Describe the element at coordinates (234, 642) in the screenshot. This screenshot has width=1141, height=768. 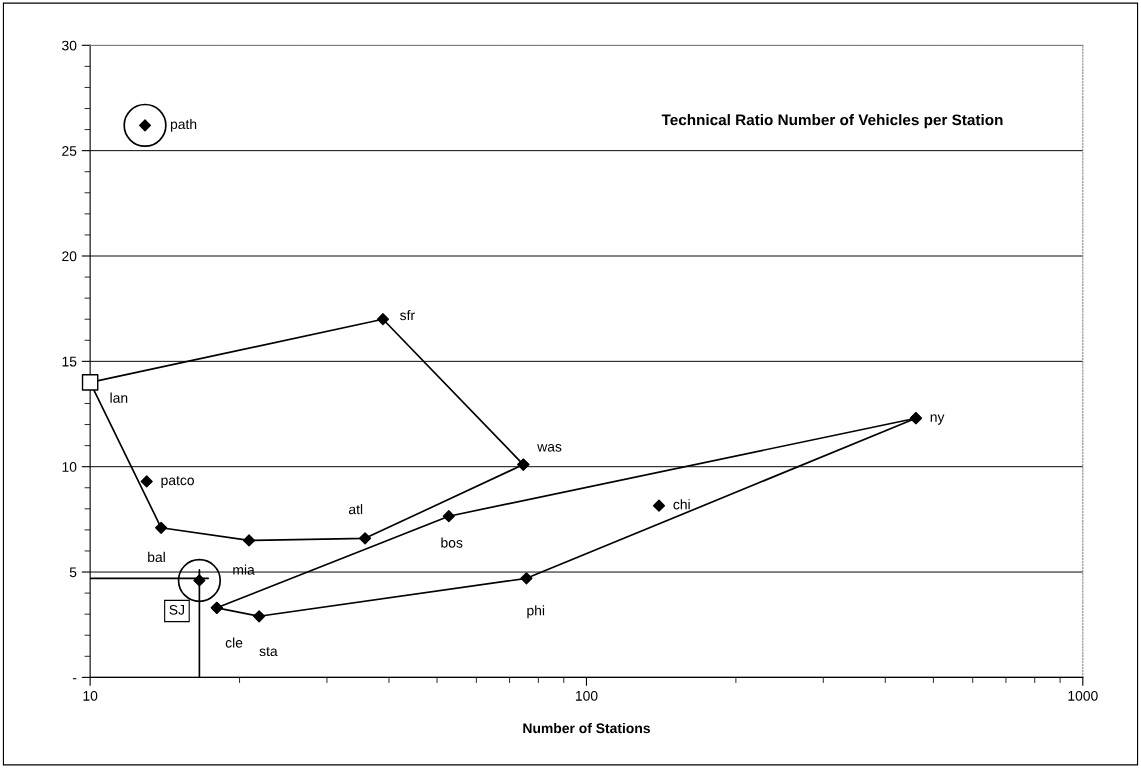
I see `annotation: cle` at that location.